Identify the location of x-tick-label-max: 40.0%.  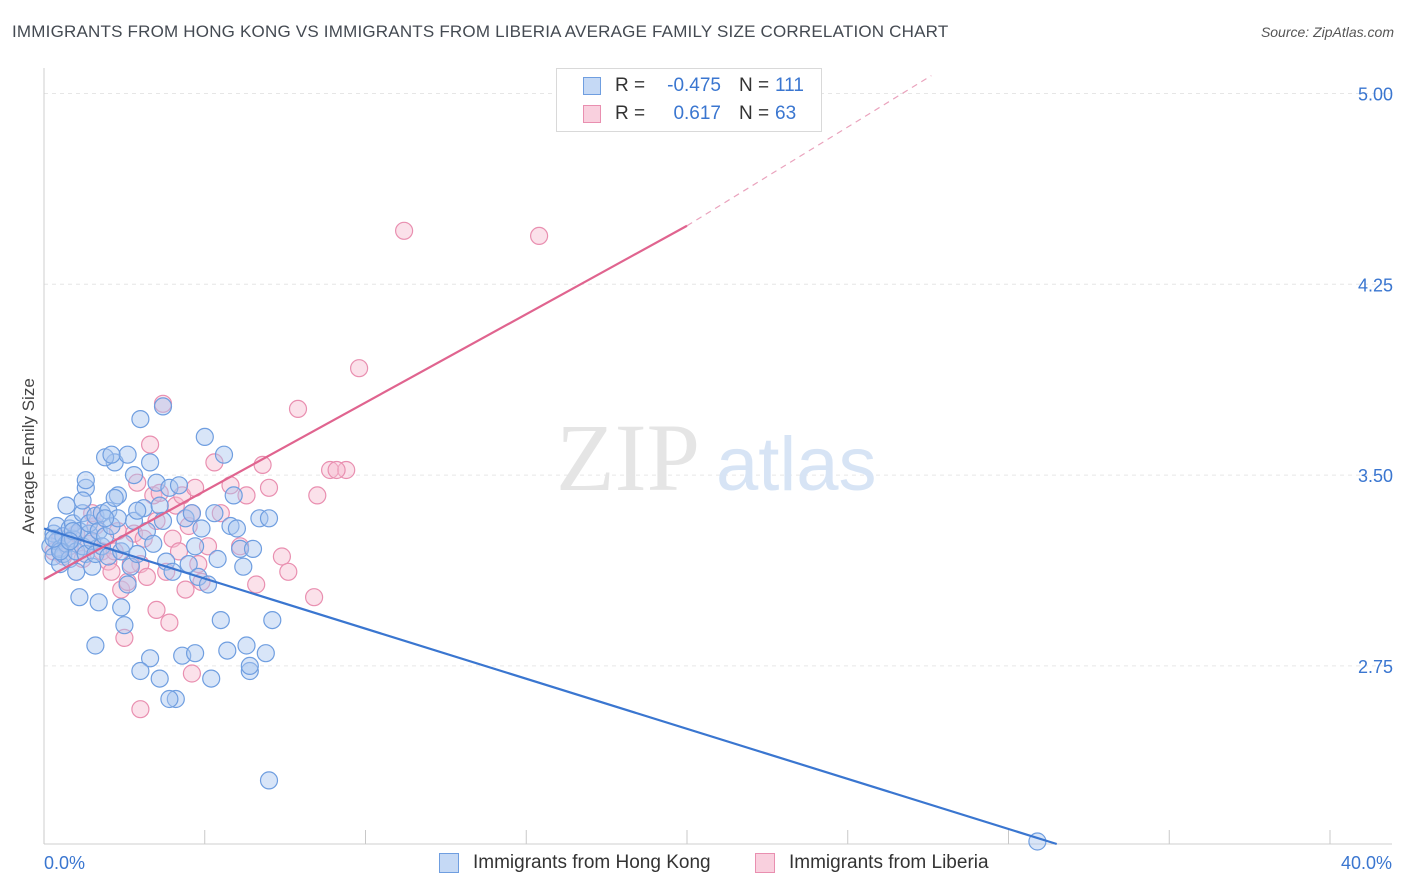
(1366, 863).